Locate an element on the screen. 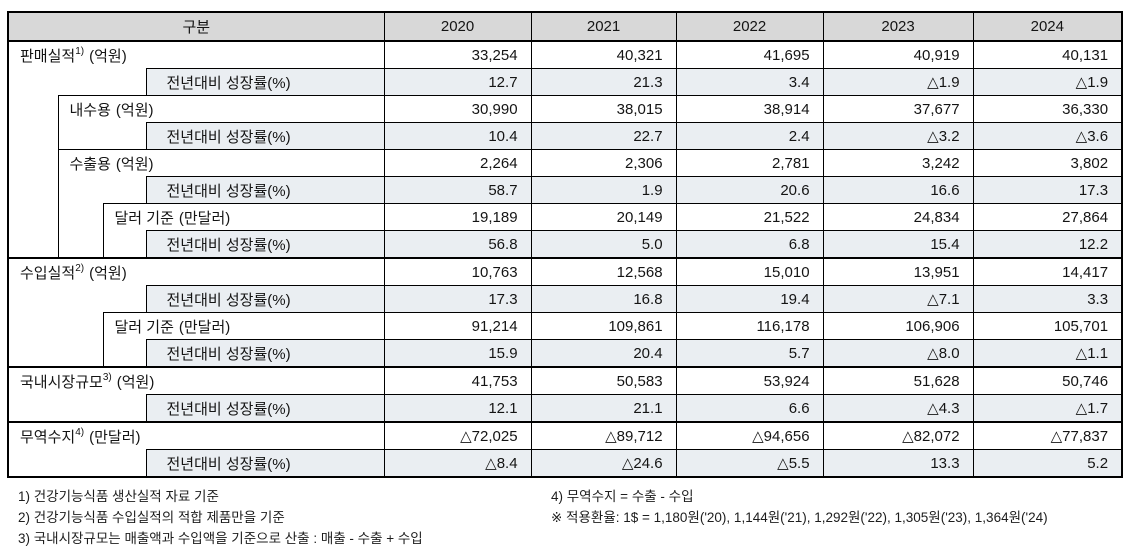 This screenshot has width=1144, height=556. footnote-4: 4) 무역수지 = 수출 - 수입 is located at coordinates (622, 496).